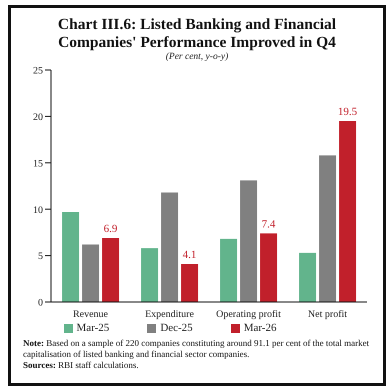 Image resolution: width=392 pixels, height=389 pixels. What do you see at coordinates (38, 210) in the screenshot?
I see `y-tick-label: 10` at bounding box center [38, 210].